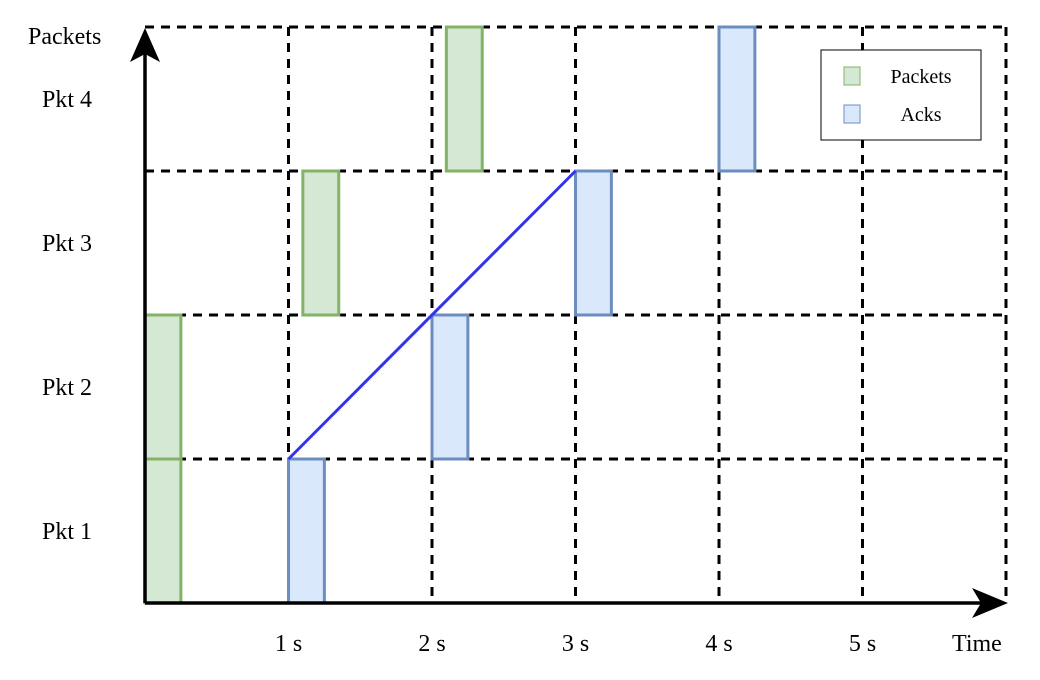  I want to click on legend-box, so click(901, 95).